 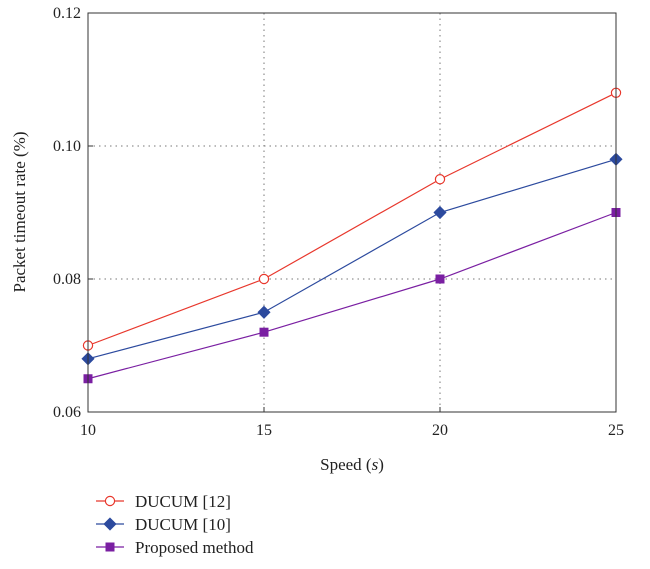 What do you see at coordinates (352, 464) in the screenshot?
I see `x-axis-title: Speed (s)` at bounding box center [352, 464].